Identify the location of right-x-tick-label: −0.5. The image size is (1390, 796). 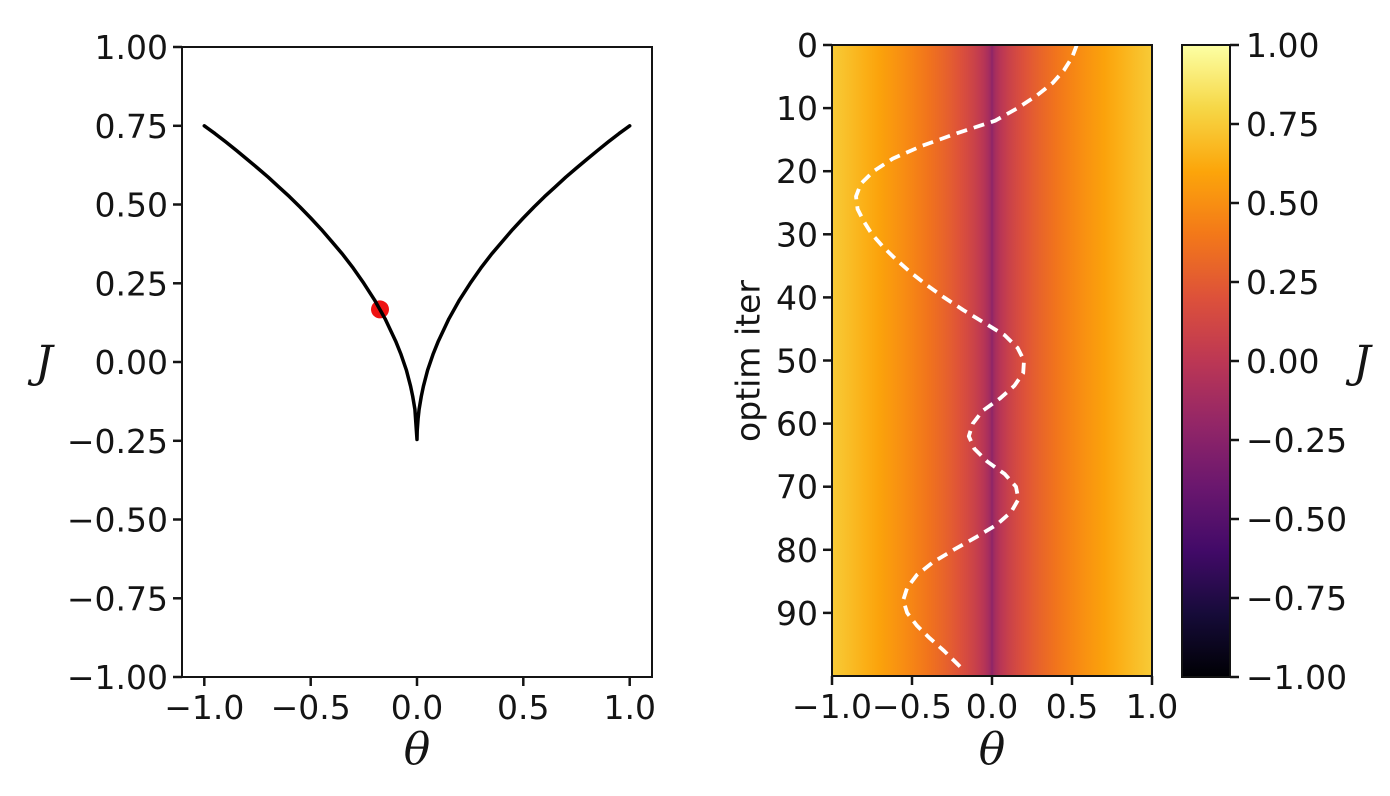
(912, 706).